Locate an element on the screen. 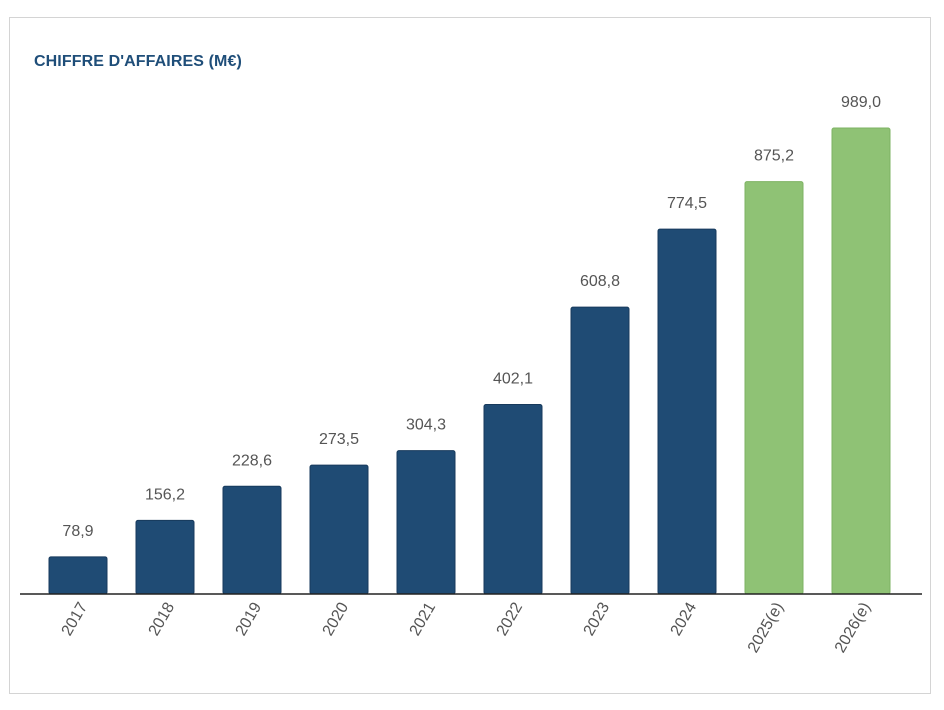 The height and width of the screenshot is (710, 944). value-label-2026(e): 989,0 is located at coordinates (861, 102).